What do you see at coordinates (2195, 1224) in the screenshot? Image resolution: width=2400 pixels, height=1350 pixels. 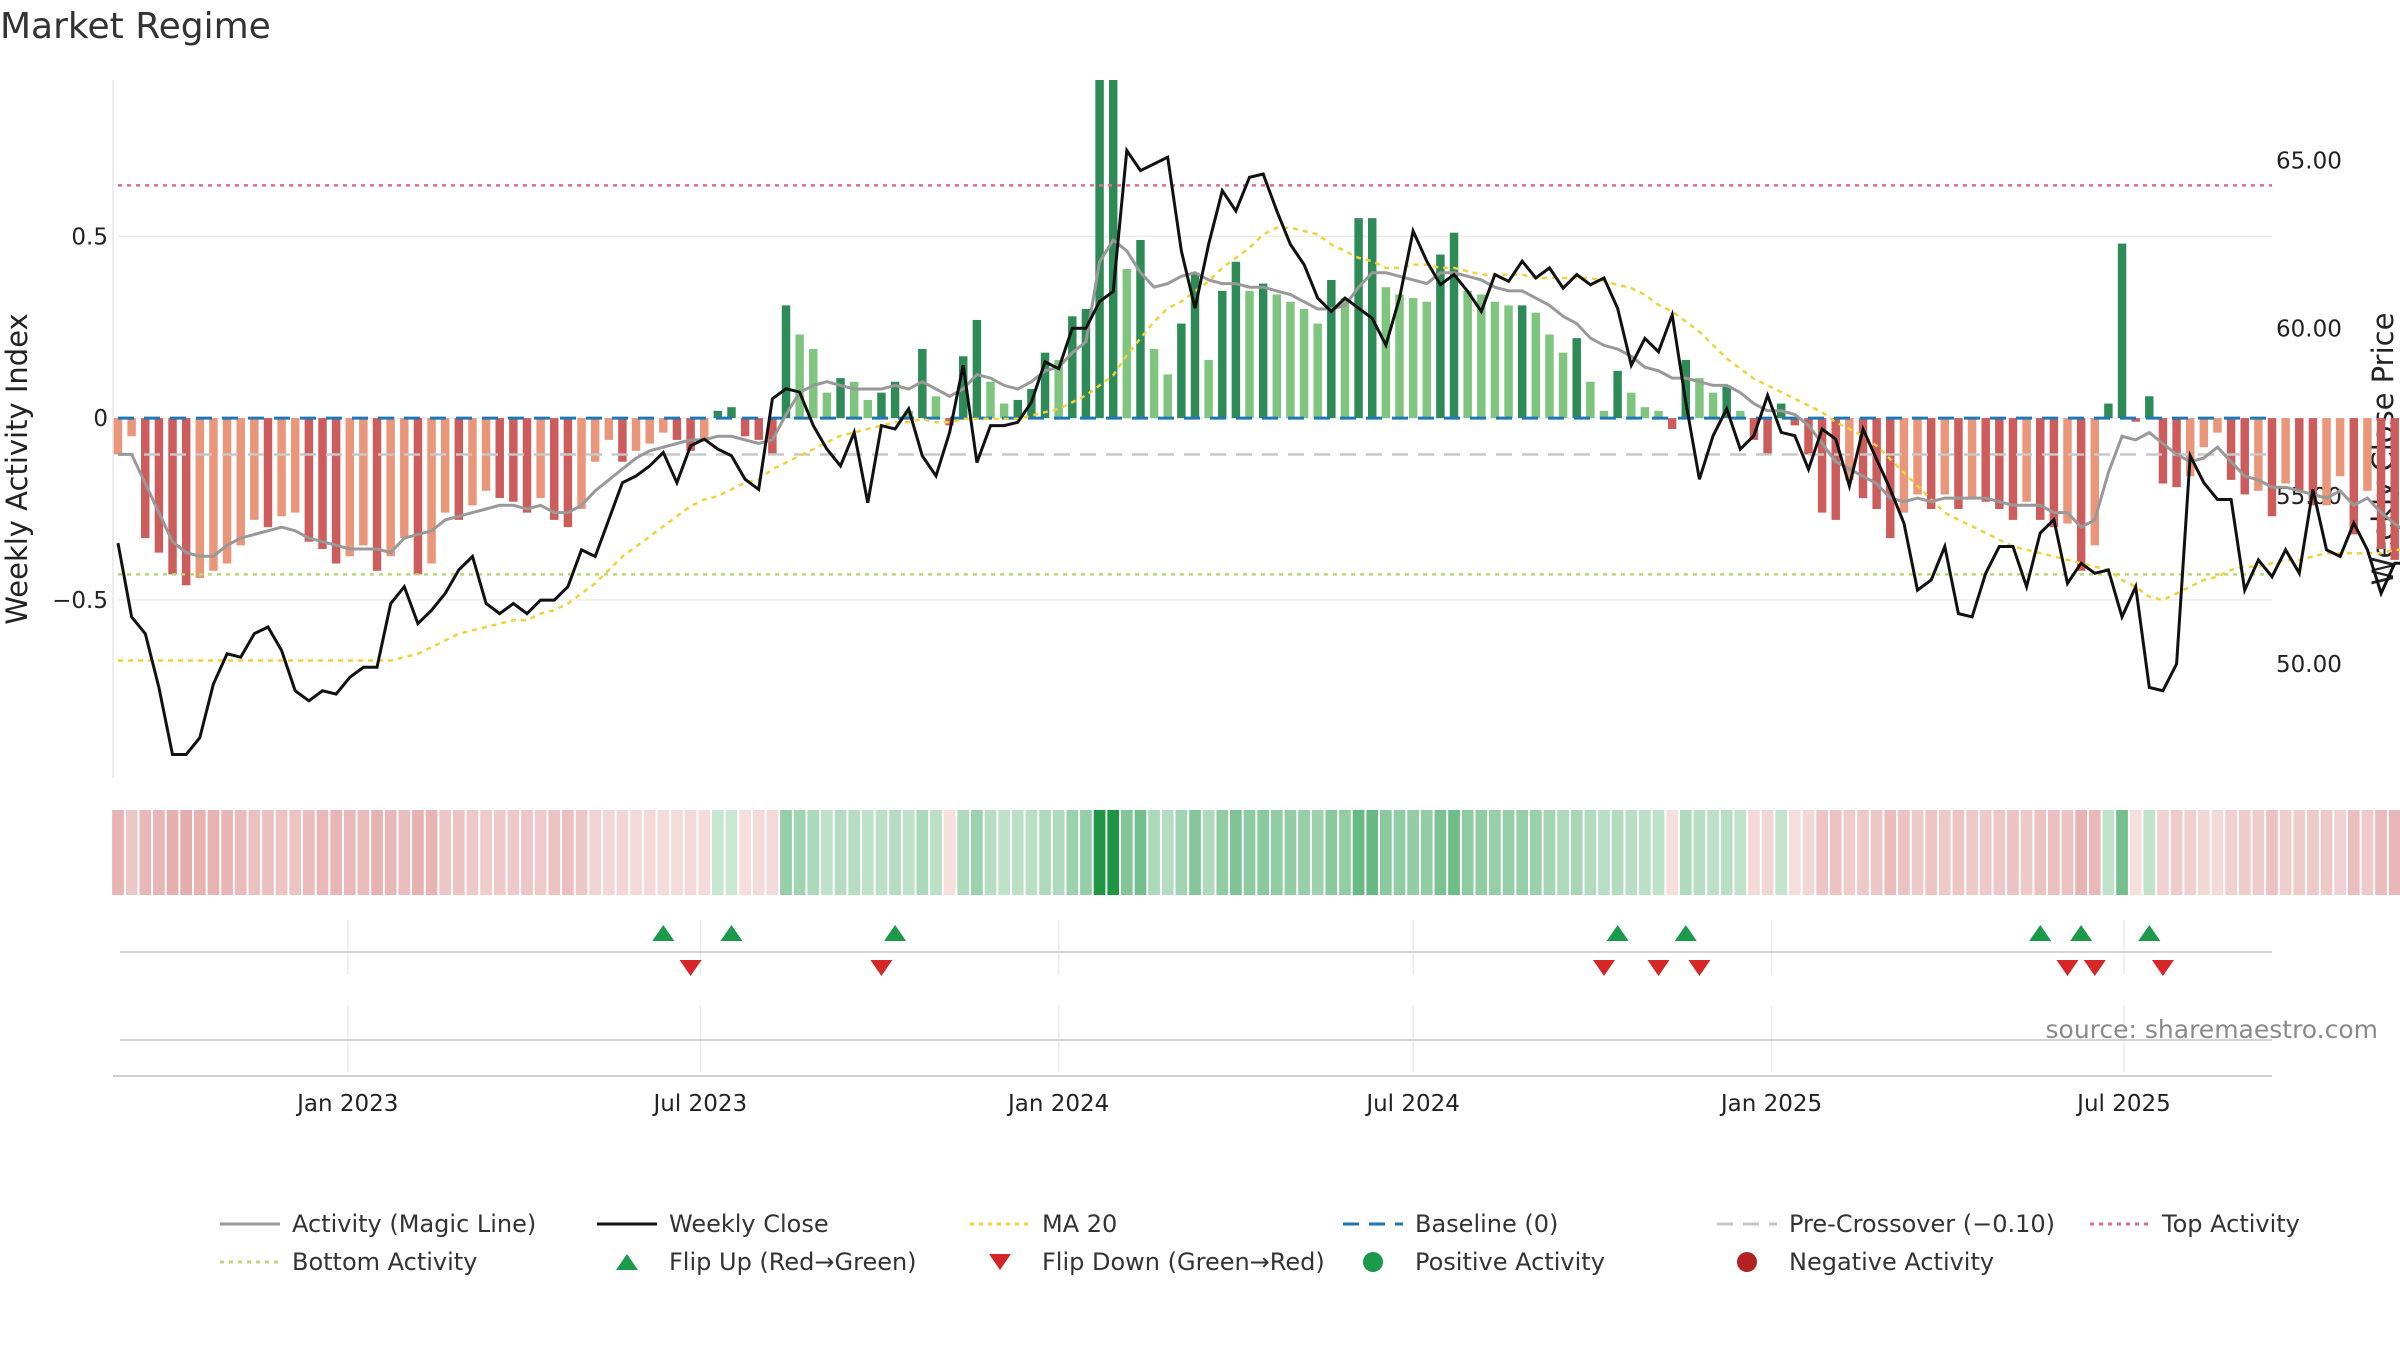 I see `legend-item: Top Activity` at bounding box center [2195, 1224].